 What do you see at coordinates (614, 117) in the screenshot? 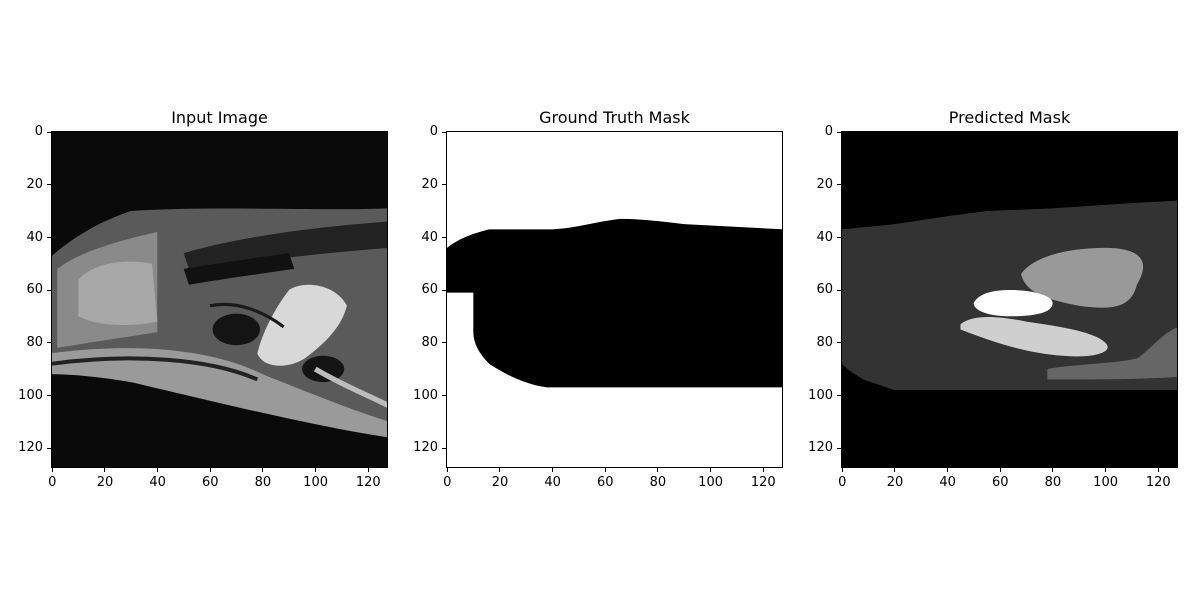
I see `panel-title: Ground Truth Mask` at bounding box center [614, 117].